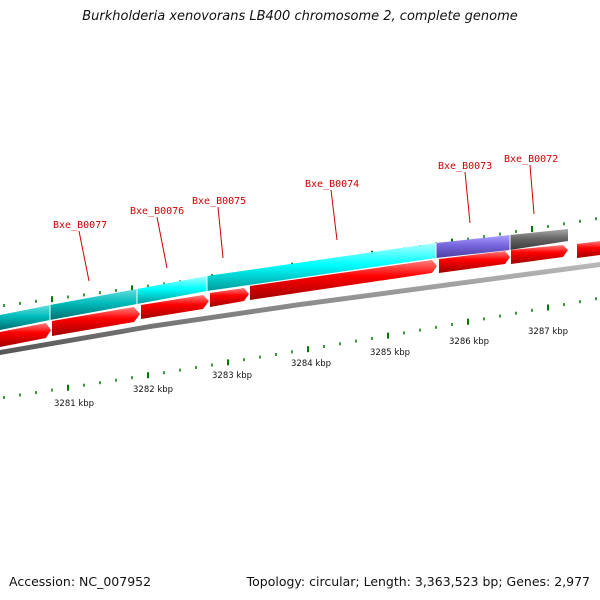 The image size is (600, 600). Describe the element at coordinates (473, 246) in the screenshot. I see `cog-segment-purple` at that location.